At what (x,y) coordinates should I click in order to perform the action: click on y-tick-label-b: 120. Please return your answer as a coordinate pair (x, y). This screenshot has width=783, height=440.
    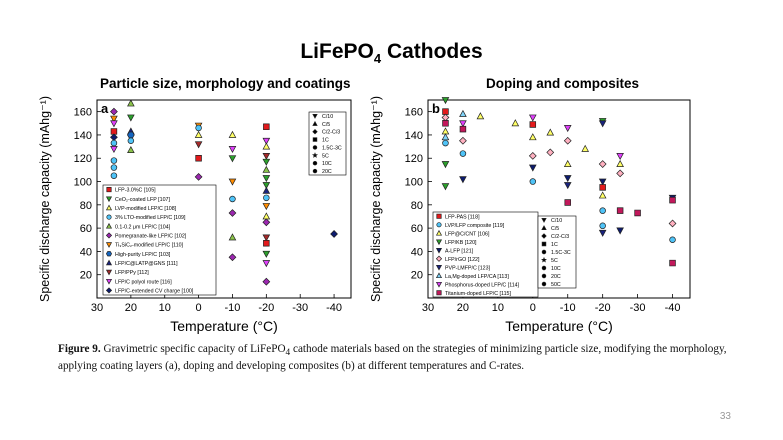
    Looking at the image, I should click on (414, 159).